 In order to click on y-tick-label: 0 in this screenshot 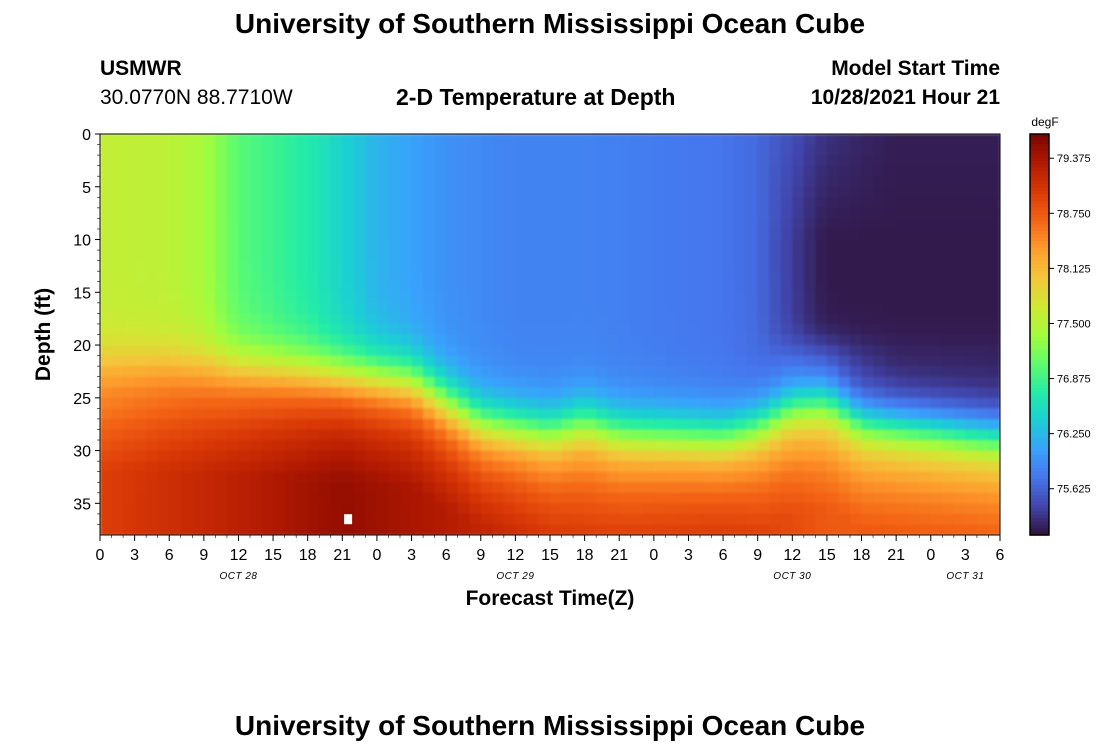, I will do `click(86, 135)`.